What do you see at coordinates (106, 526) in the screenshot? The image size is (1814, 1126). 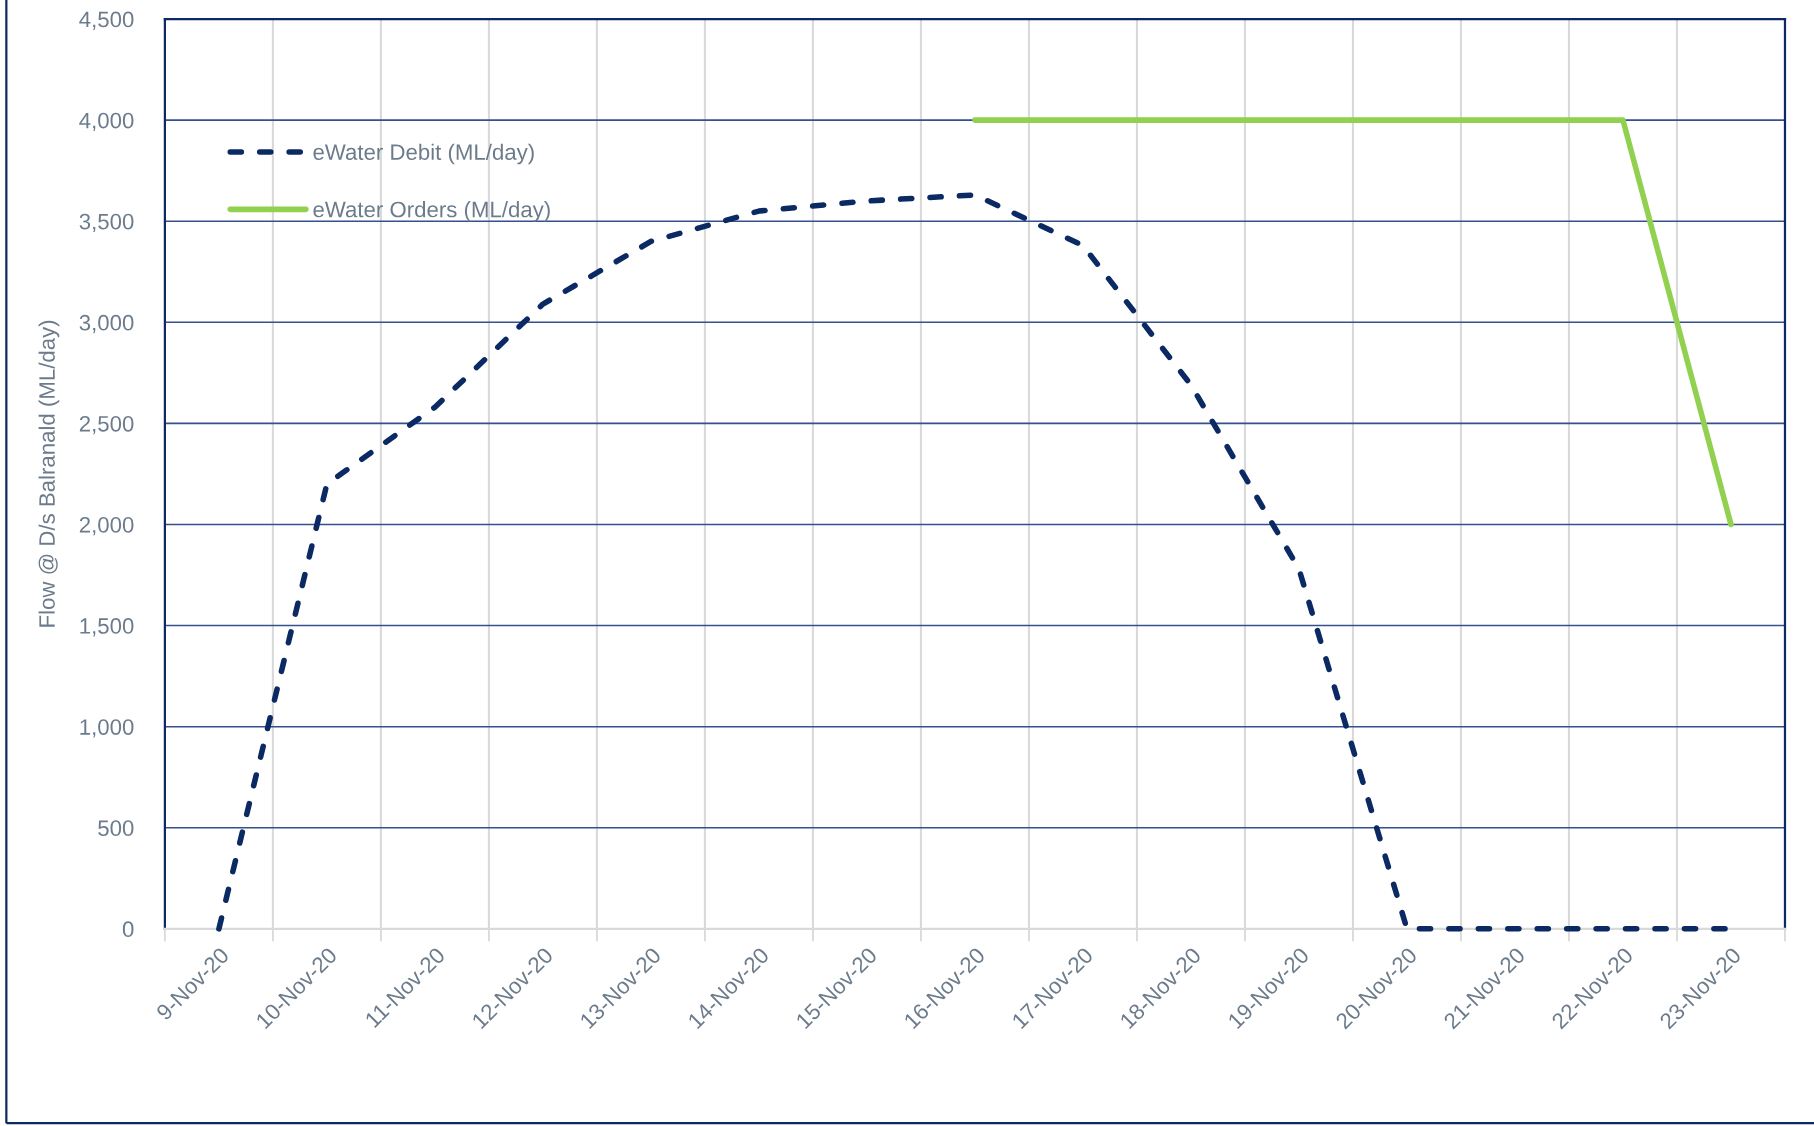 I see `y-tick-label: 2,000` at bounding box center [106, 526].